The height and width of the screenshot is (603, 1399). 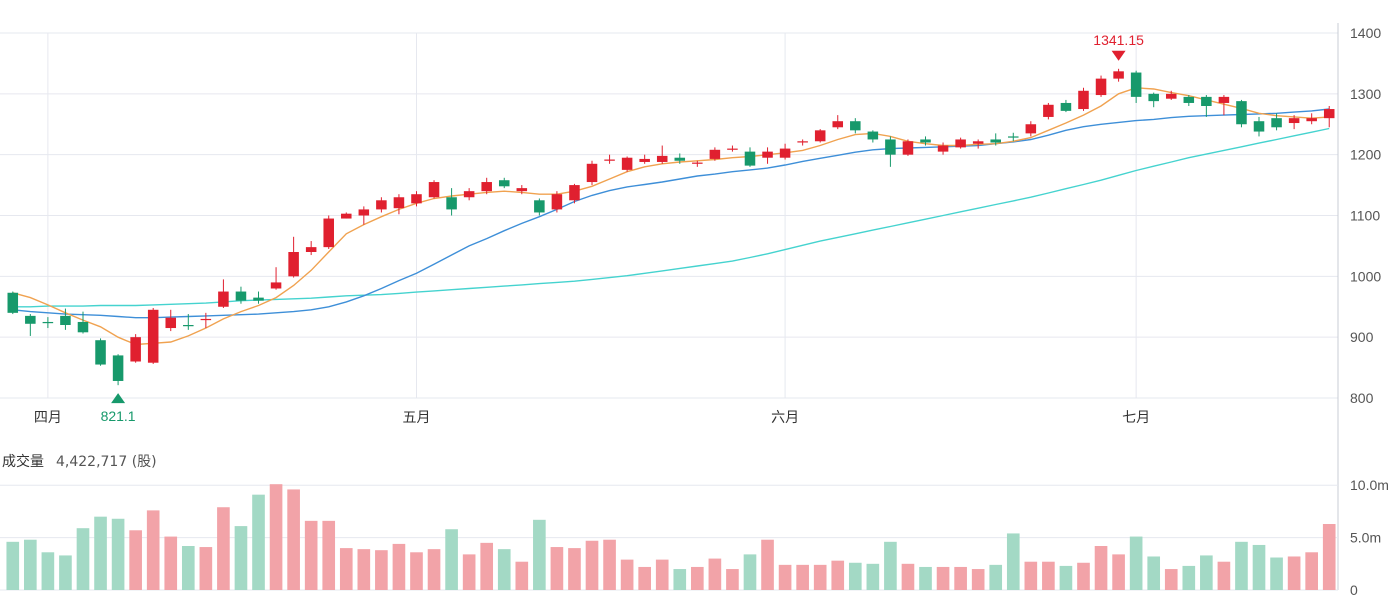 I want to click on month-label: 四月, so click(x=48, y=418).